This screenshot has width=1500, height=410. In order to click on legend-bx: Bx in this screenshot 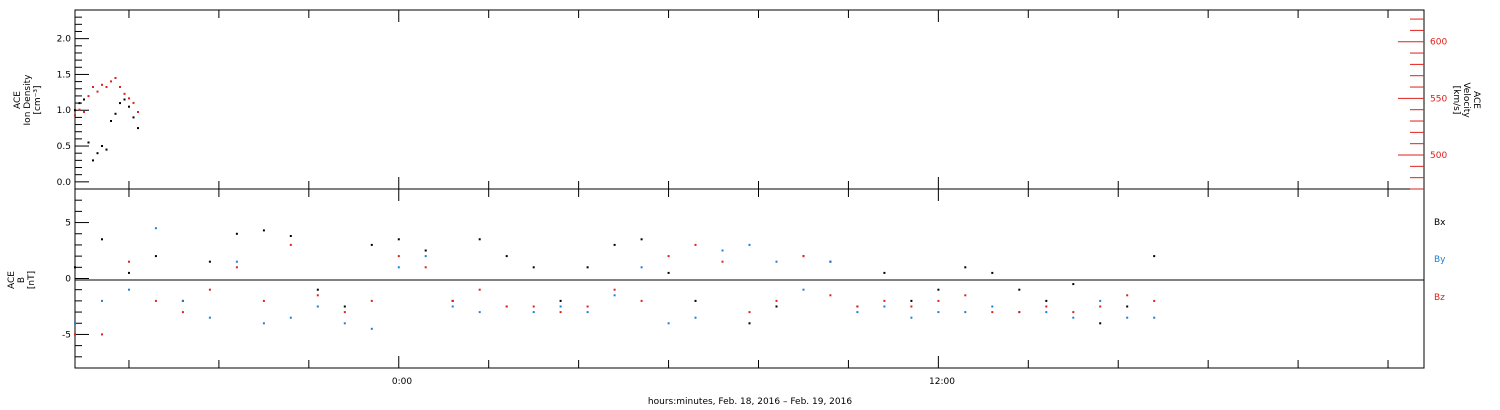, I will do `click(1440, 223)`.